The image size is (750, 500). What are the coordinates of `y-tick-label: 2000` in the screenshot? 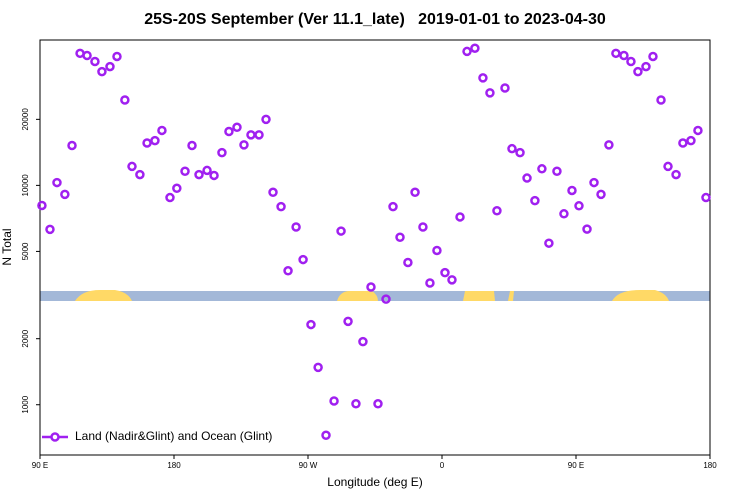 It's located at (25, 338).